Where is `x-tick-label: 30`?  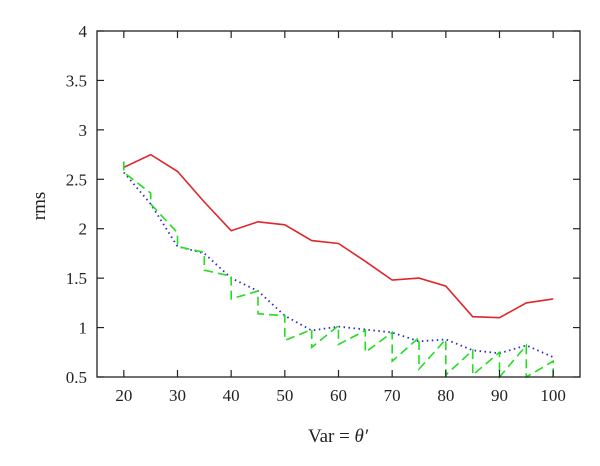 x-tick-label: 30 is located at coordinates (177, 395).